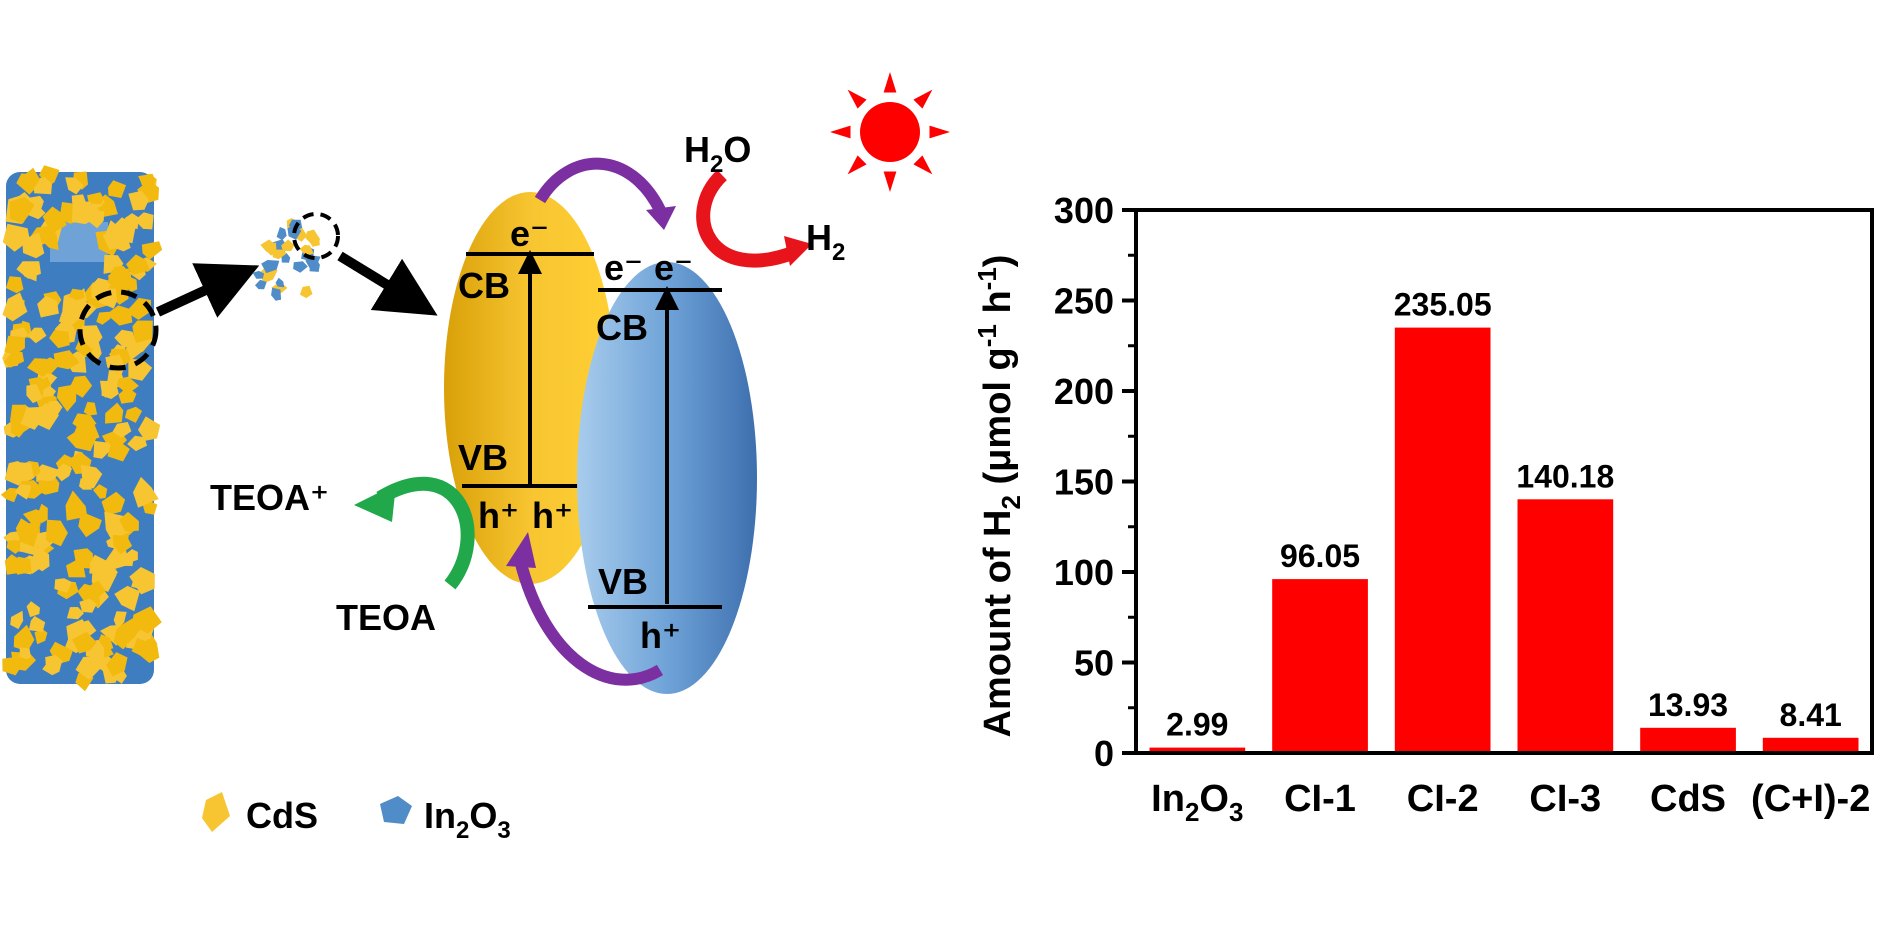 The width and height of the screenshot is (1890, 942). What do you see at coordinates (269, 497) in the screenshot?
I see `teoa-plus-label: TEOA⁺` at bounding box center [269, 497].